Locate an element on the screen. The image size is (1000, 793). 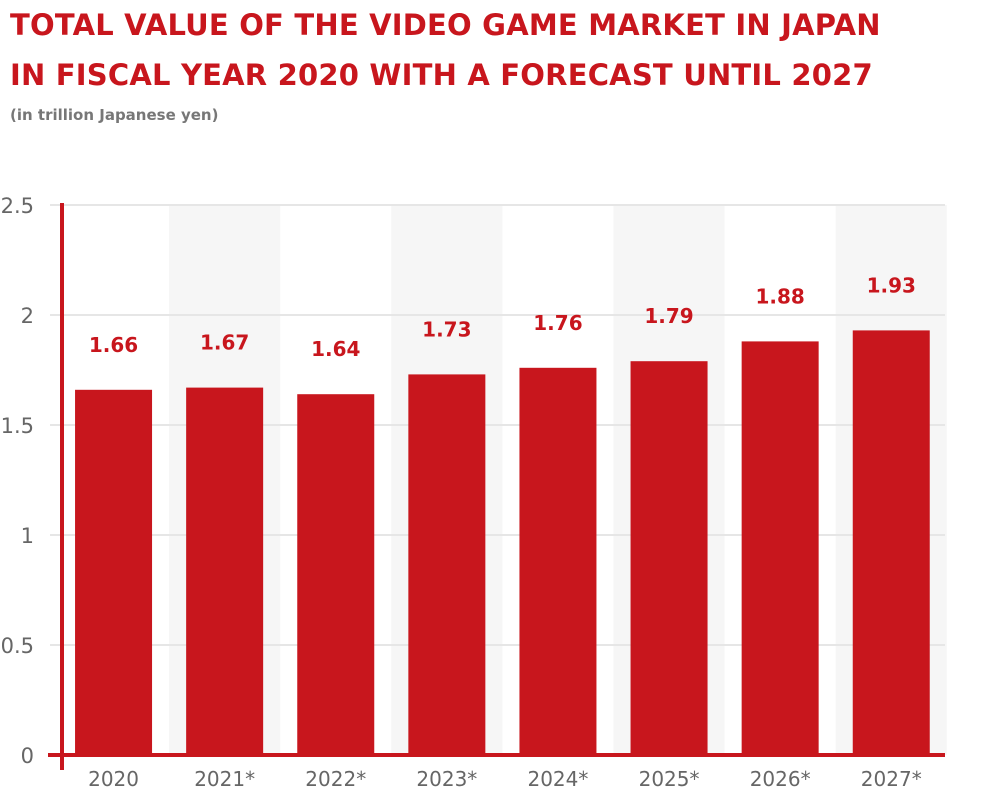
chart-subtitle: (in trillion Japanese yen) is located at coordinates (114, 115).